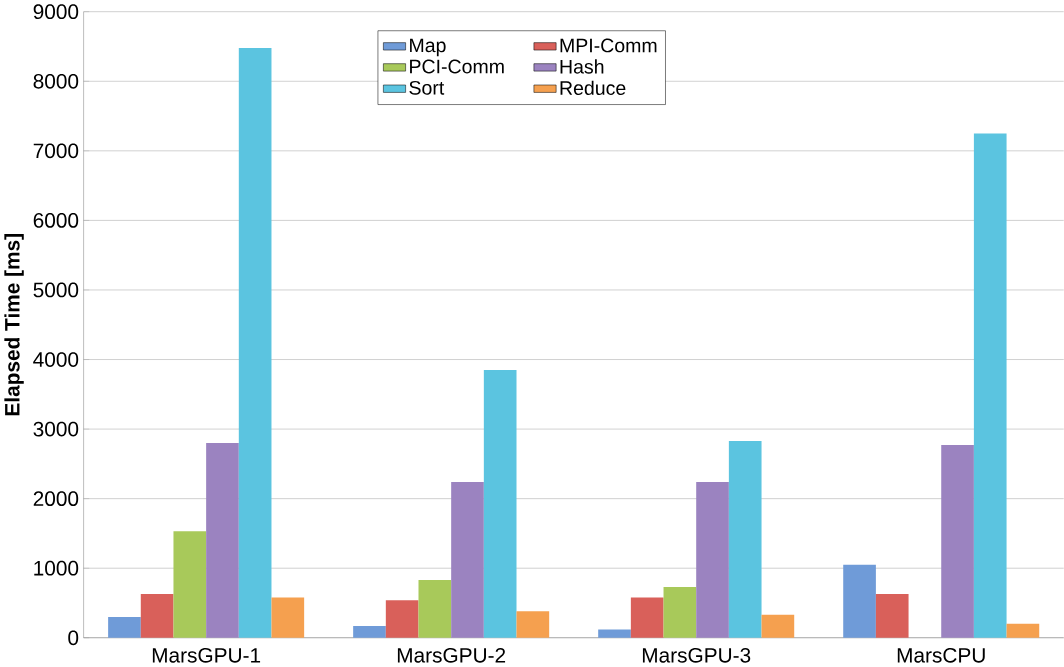 The height and width of the screenshot is (667, 1064). Describe the element at coordinates (56, 568) in the screenshot. I see `y-tick-label: 1000` at that location.